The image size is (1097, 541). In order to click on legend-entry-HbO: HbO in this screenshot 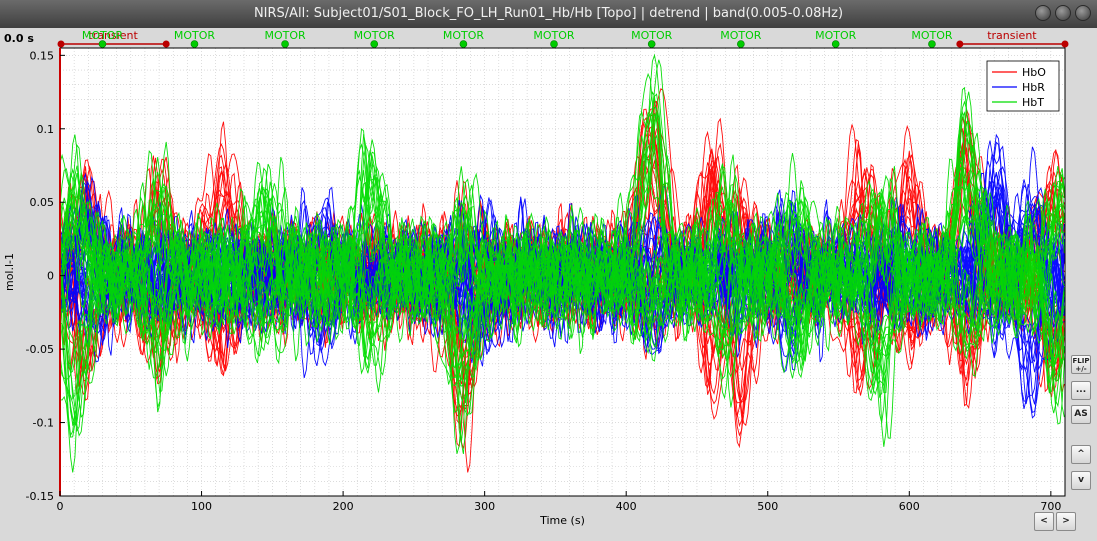, I will do `click(1034, 72)`.